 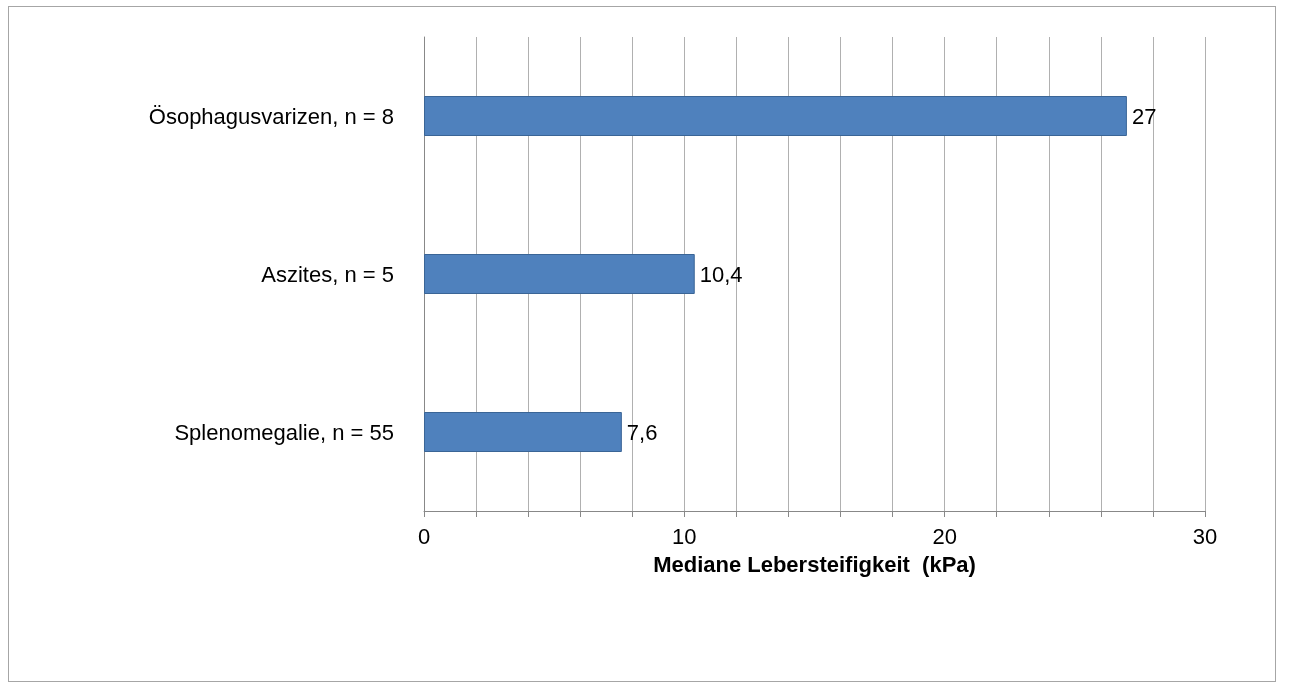 What do you see at coordinates (424, 536) in the screenshot?
I see `x-tick-label: 0` at bounding box center [424, 536].